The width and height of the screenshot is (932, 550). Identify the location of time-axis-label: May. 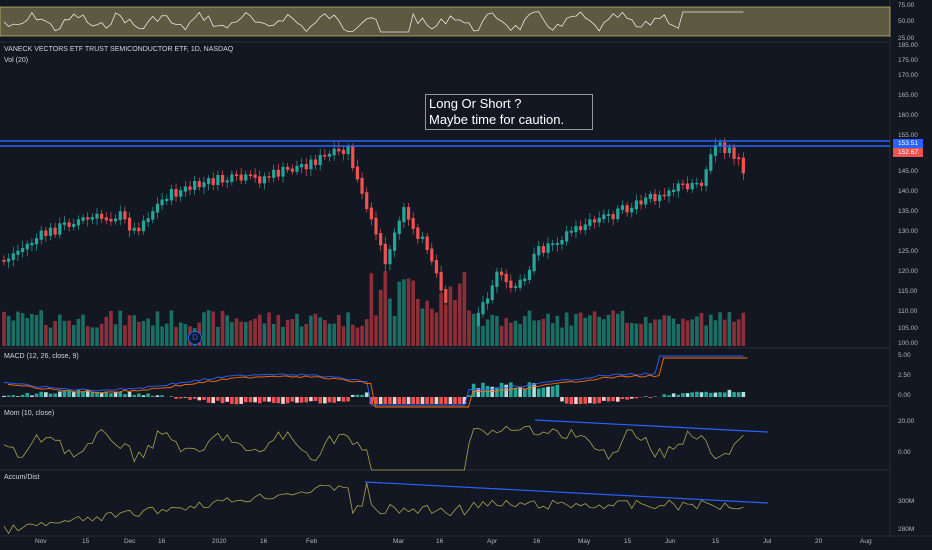
(584, 541).